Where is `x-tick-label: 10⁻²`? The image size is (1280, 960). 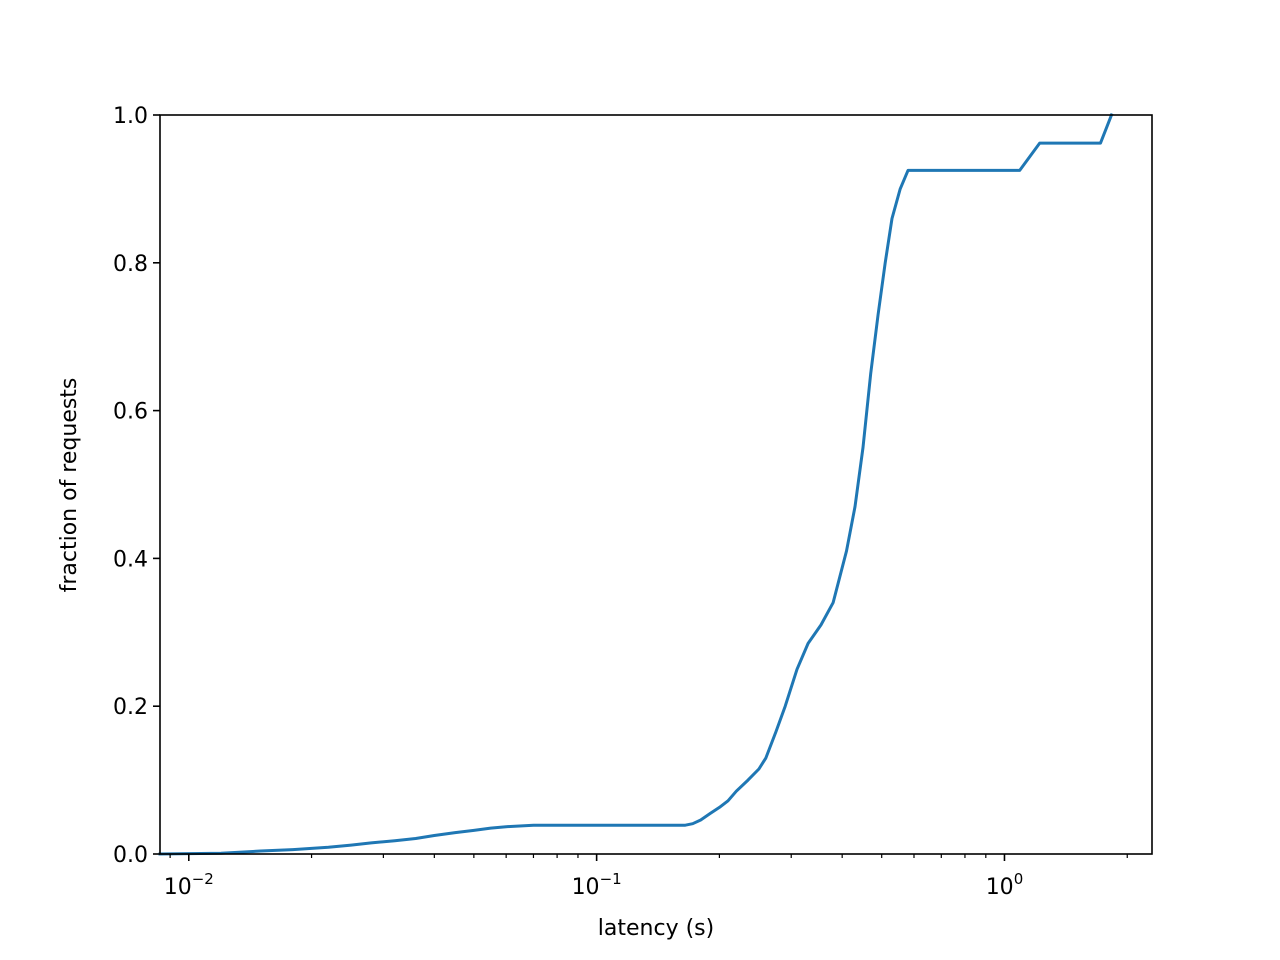 x-tick-label: 10⁻² is located at coordinates (189, 885).